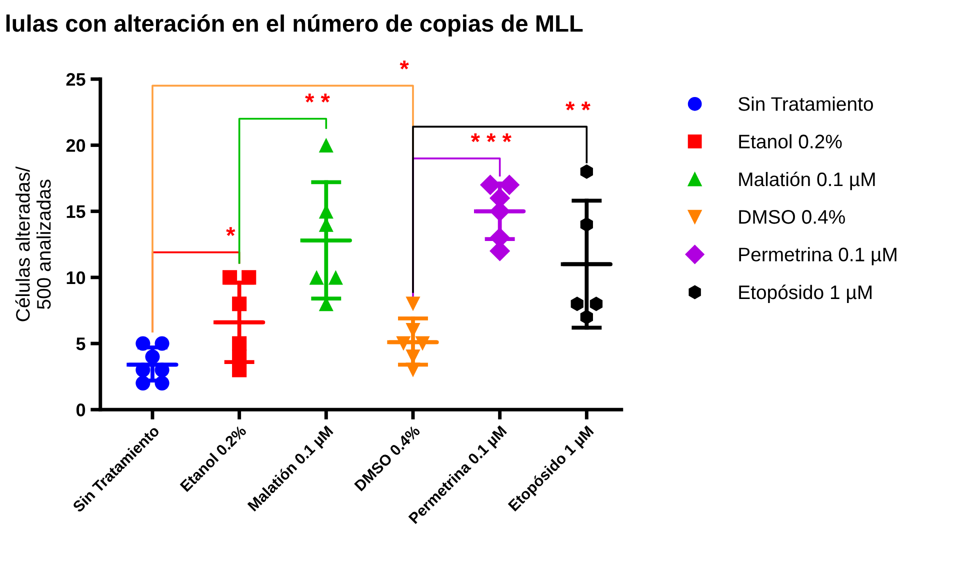 This screenshot has width=956, height=565. Describe the element at coordinates (76, 79) in the screenshot. I see `y-tick-label: 25` at that location.